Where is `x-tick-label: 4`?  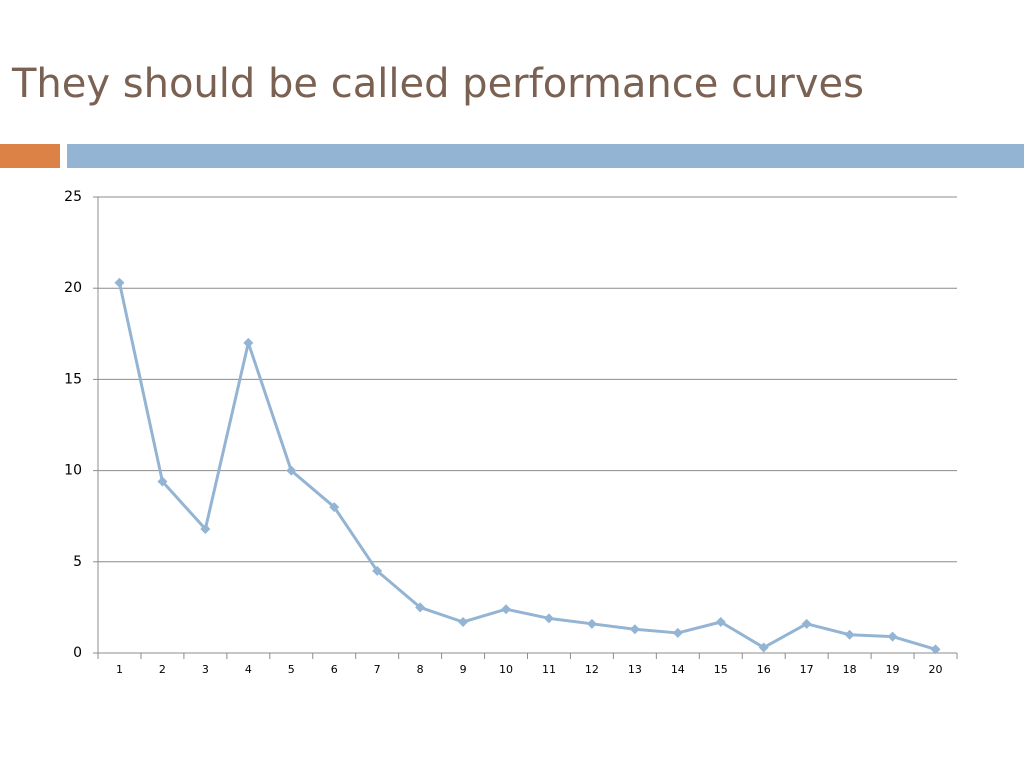
x-tick-label: 4 is located at coordinates (248, 669).